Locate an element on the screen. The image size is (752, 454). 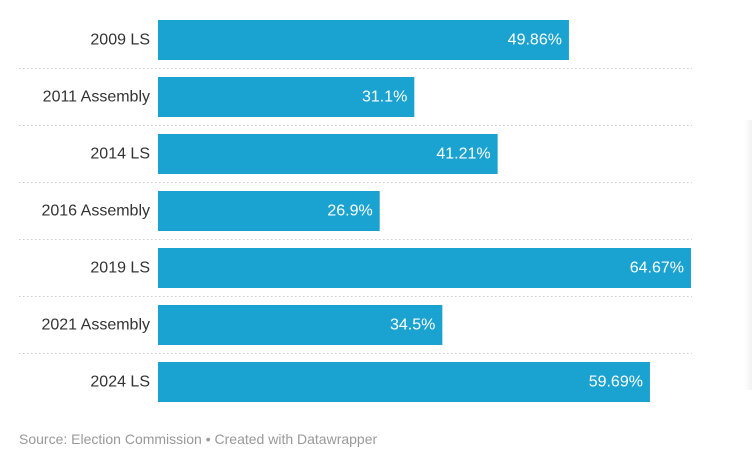
value-label: 49.86% is located at coordinates (535, 40).